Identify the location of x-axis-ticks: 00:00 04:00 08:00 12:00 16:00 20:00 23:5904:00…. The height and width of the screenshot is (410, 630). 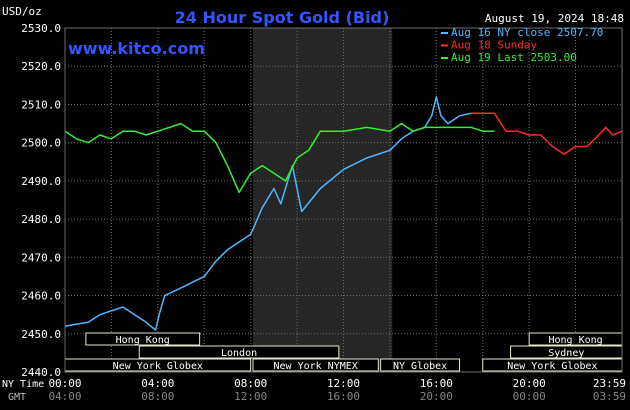
(337, 390).